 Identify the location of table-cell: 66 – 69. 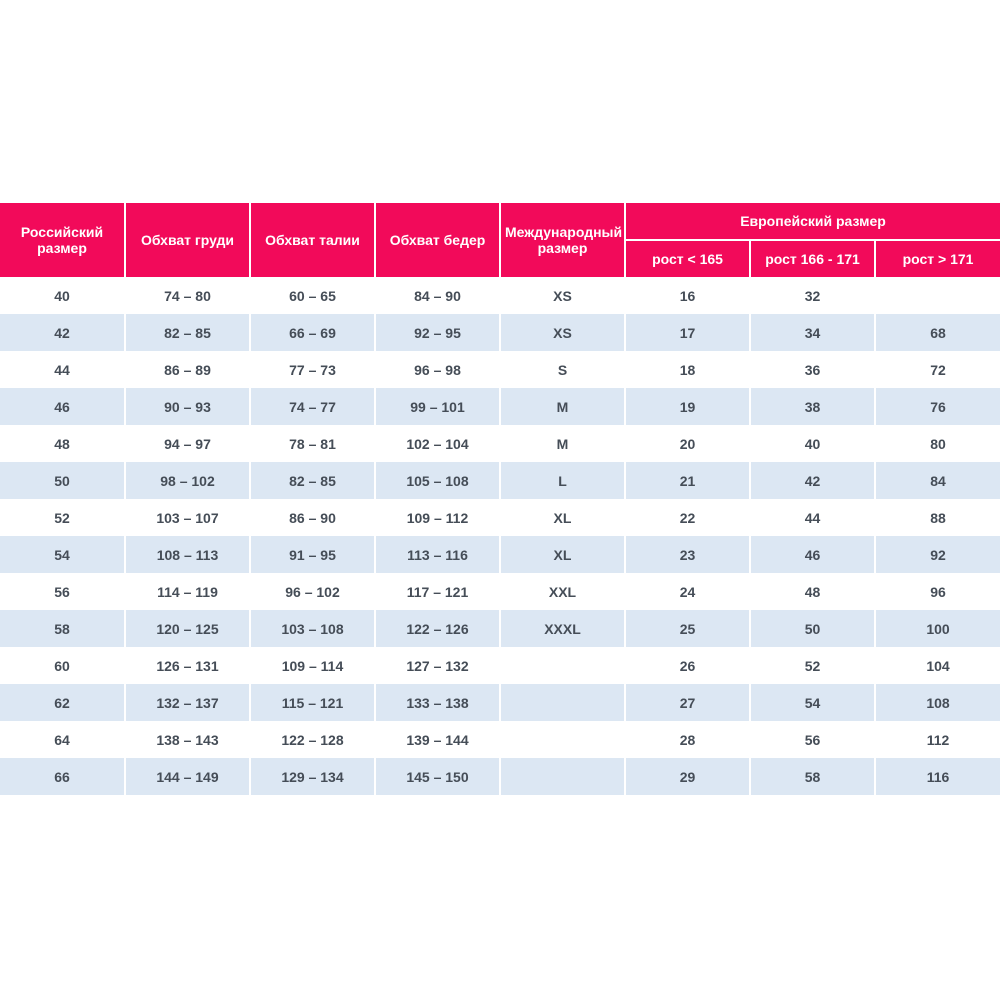
(312, 332).